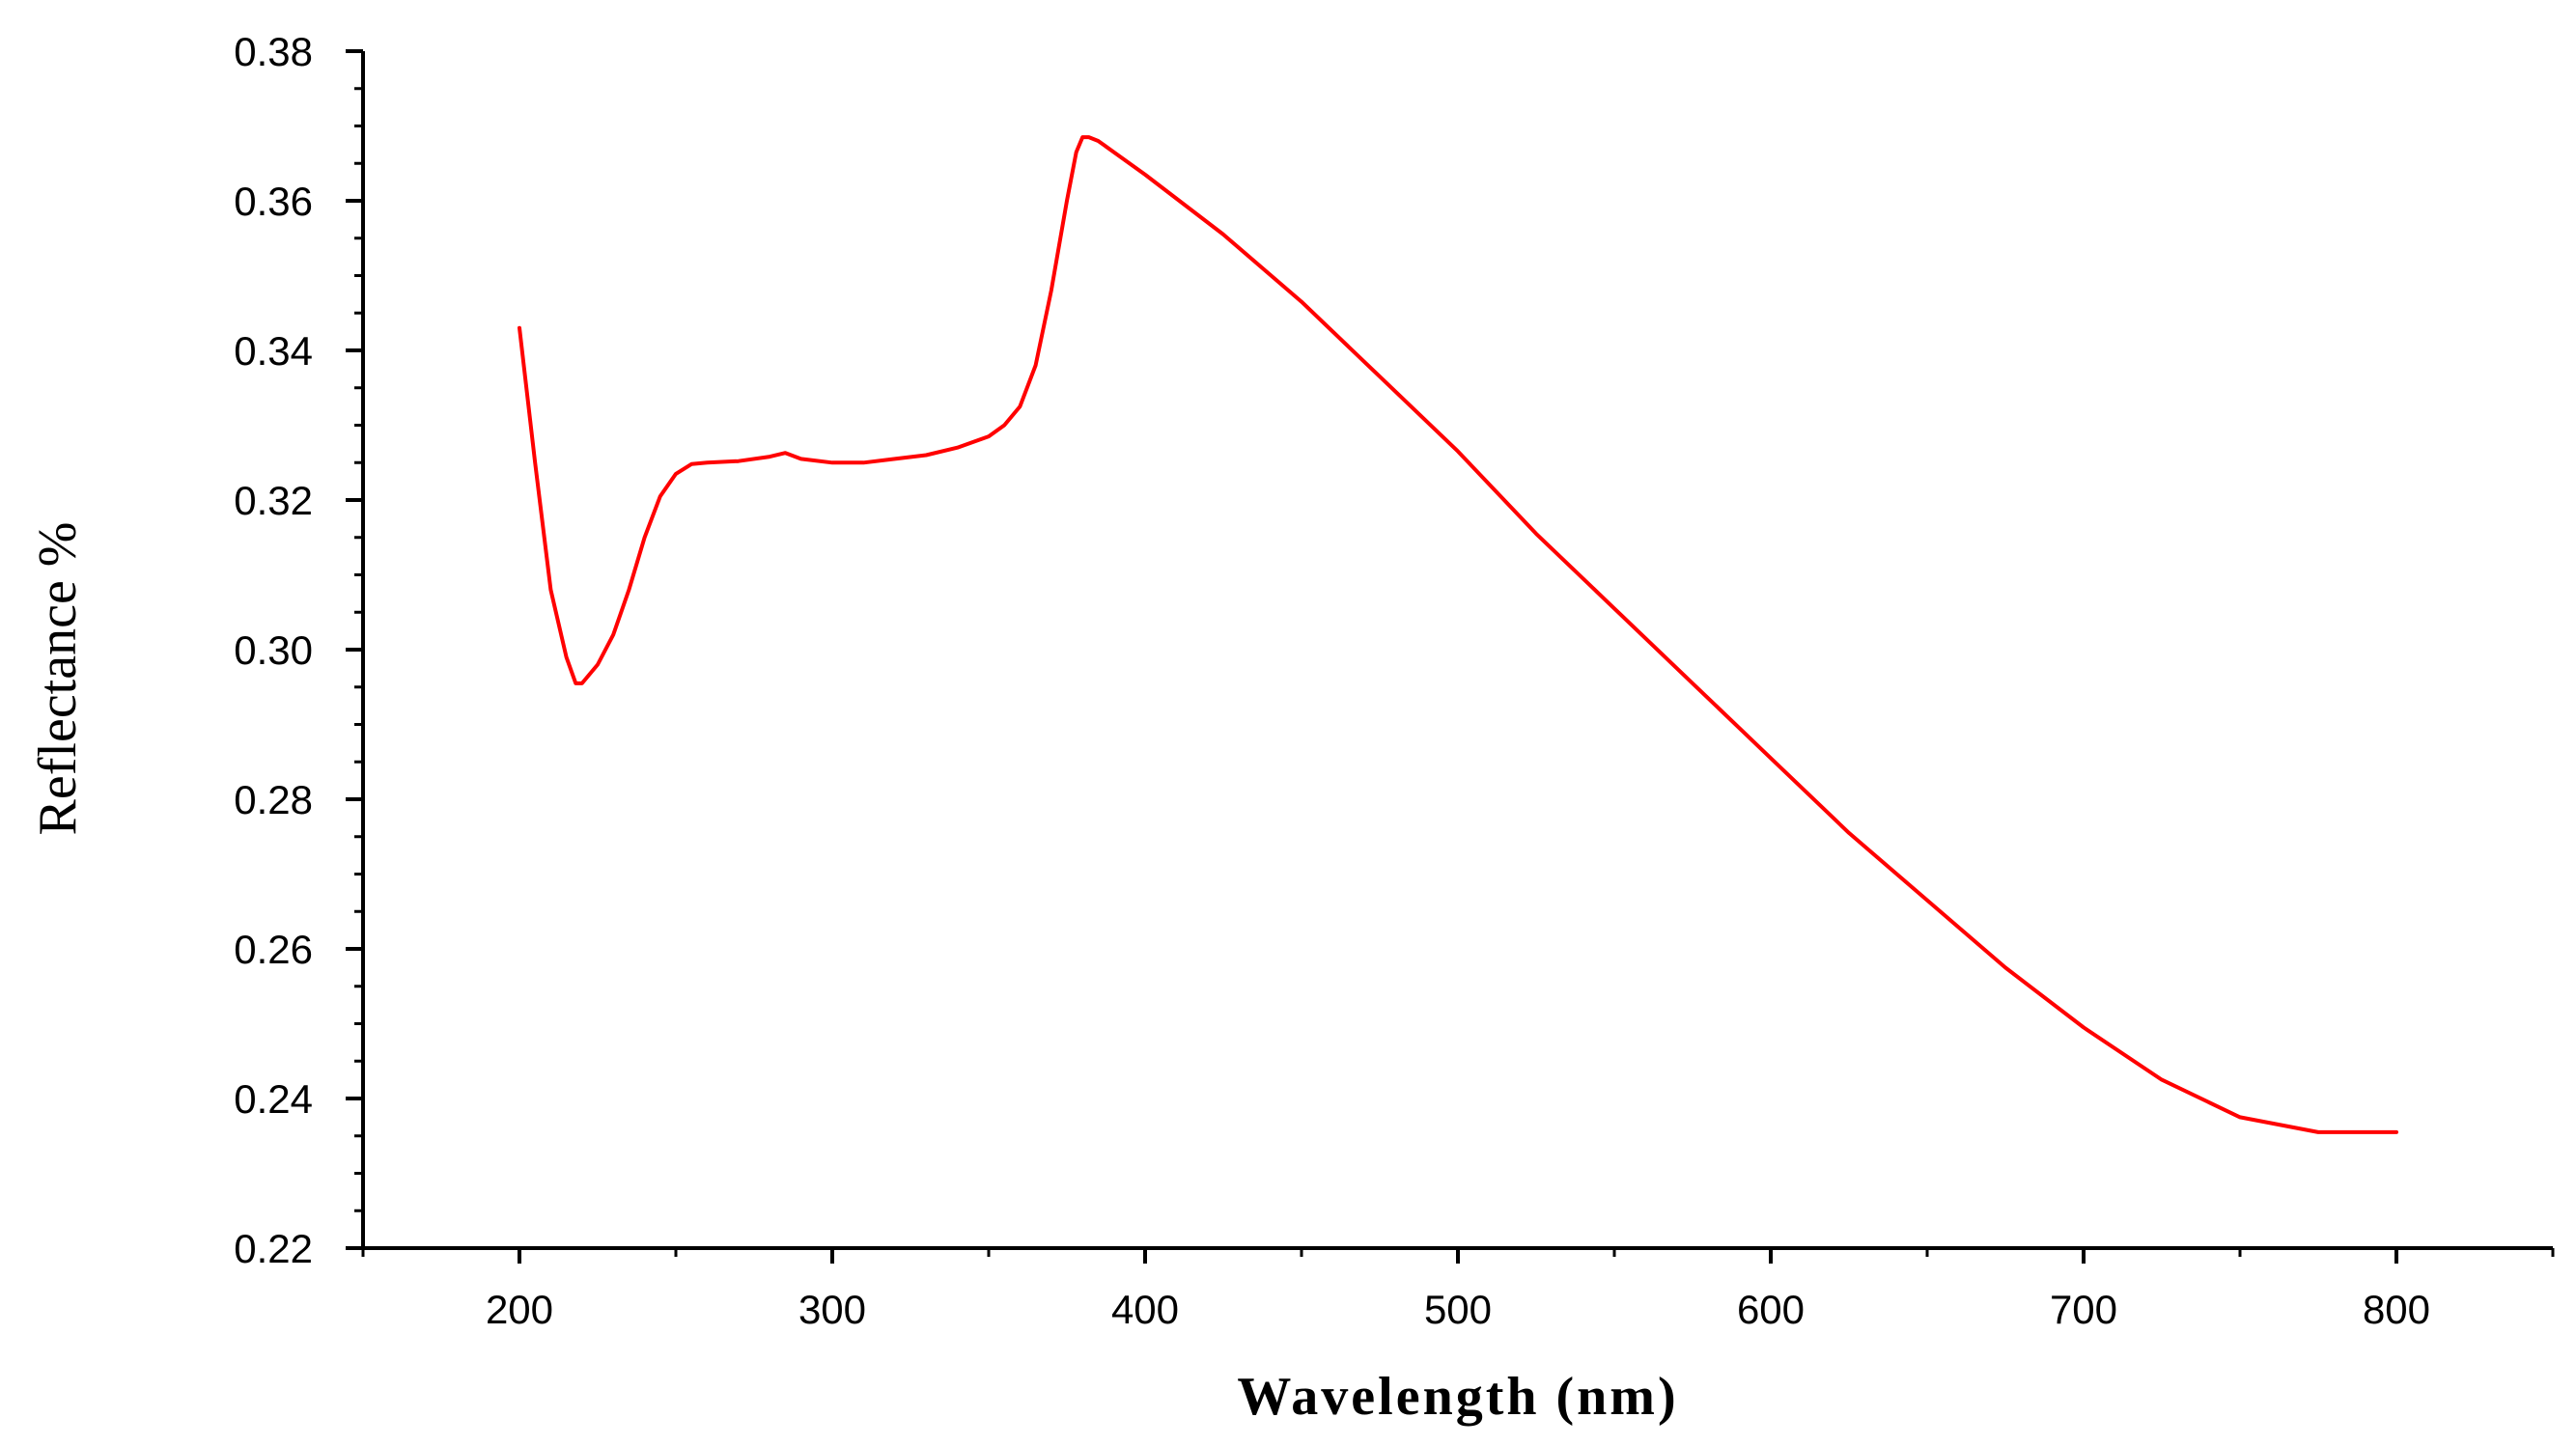  Describe the element at coordinates (1771, 1310) in the screenshot. I see `x-tick-label: 600` at that location.